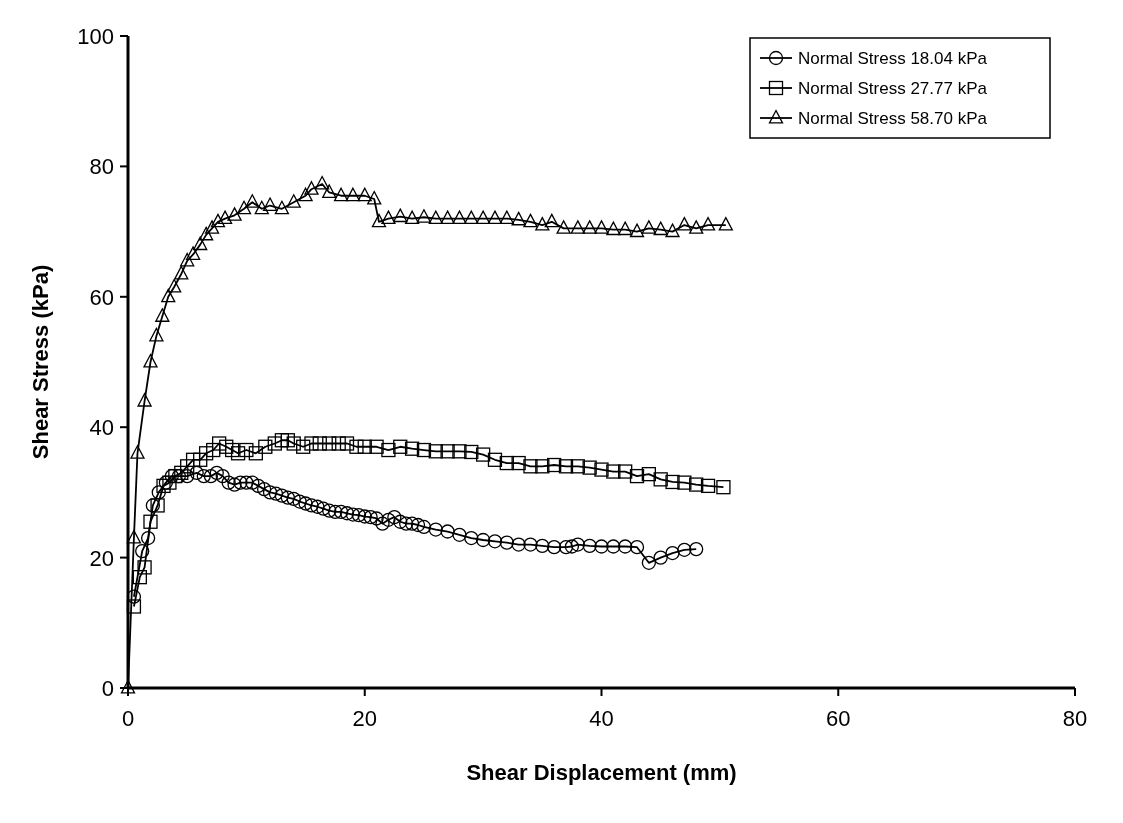 The height and width of the screenshot is (823, 1123). What do you see at coordinates (107, 688) in the screenshot?
I see `y-tick-label: 0` at bounding box center [107, 688].